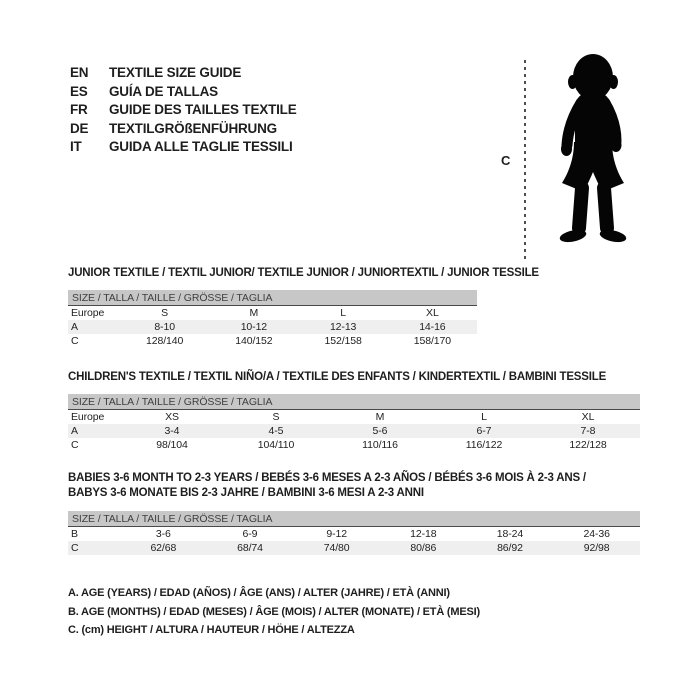 The image size is (700, 700). What do you see at coordinates (175, 72) in the screenshot?
I see `language-label: TEXTILE SIZE GUIDE` at bounding box center [175, 72].